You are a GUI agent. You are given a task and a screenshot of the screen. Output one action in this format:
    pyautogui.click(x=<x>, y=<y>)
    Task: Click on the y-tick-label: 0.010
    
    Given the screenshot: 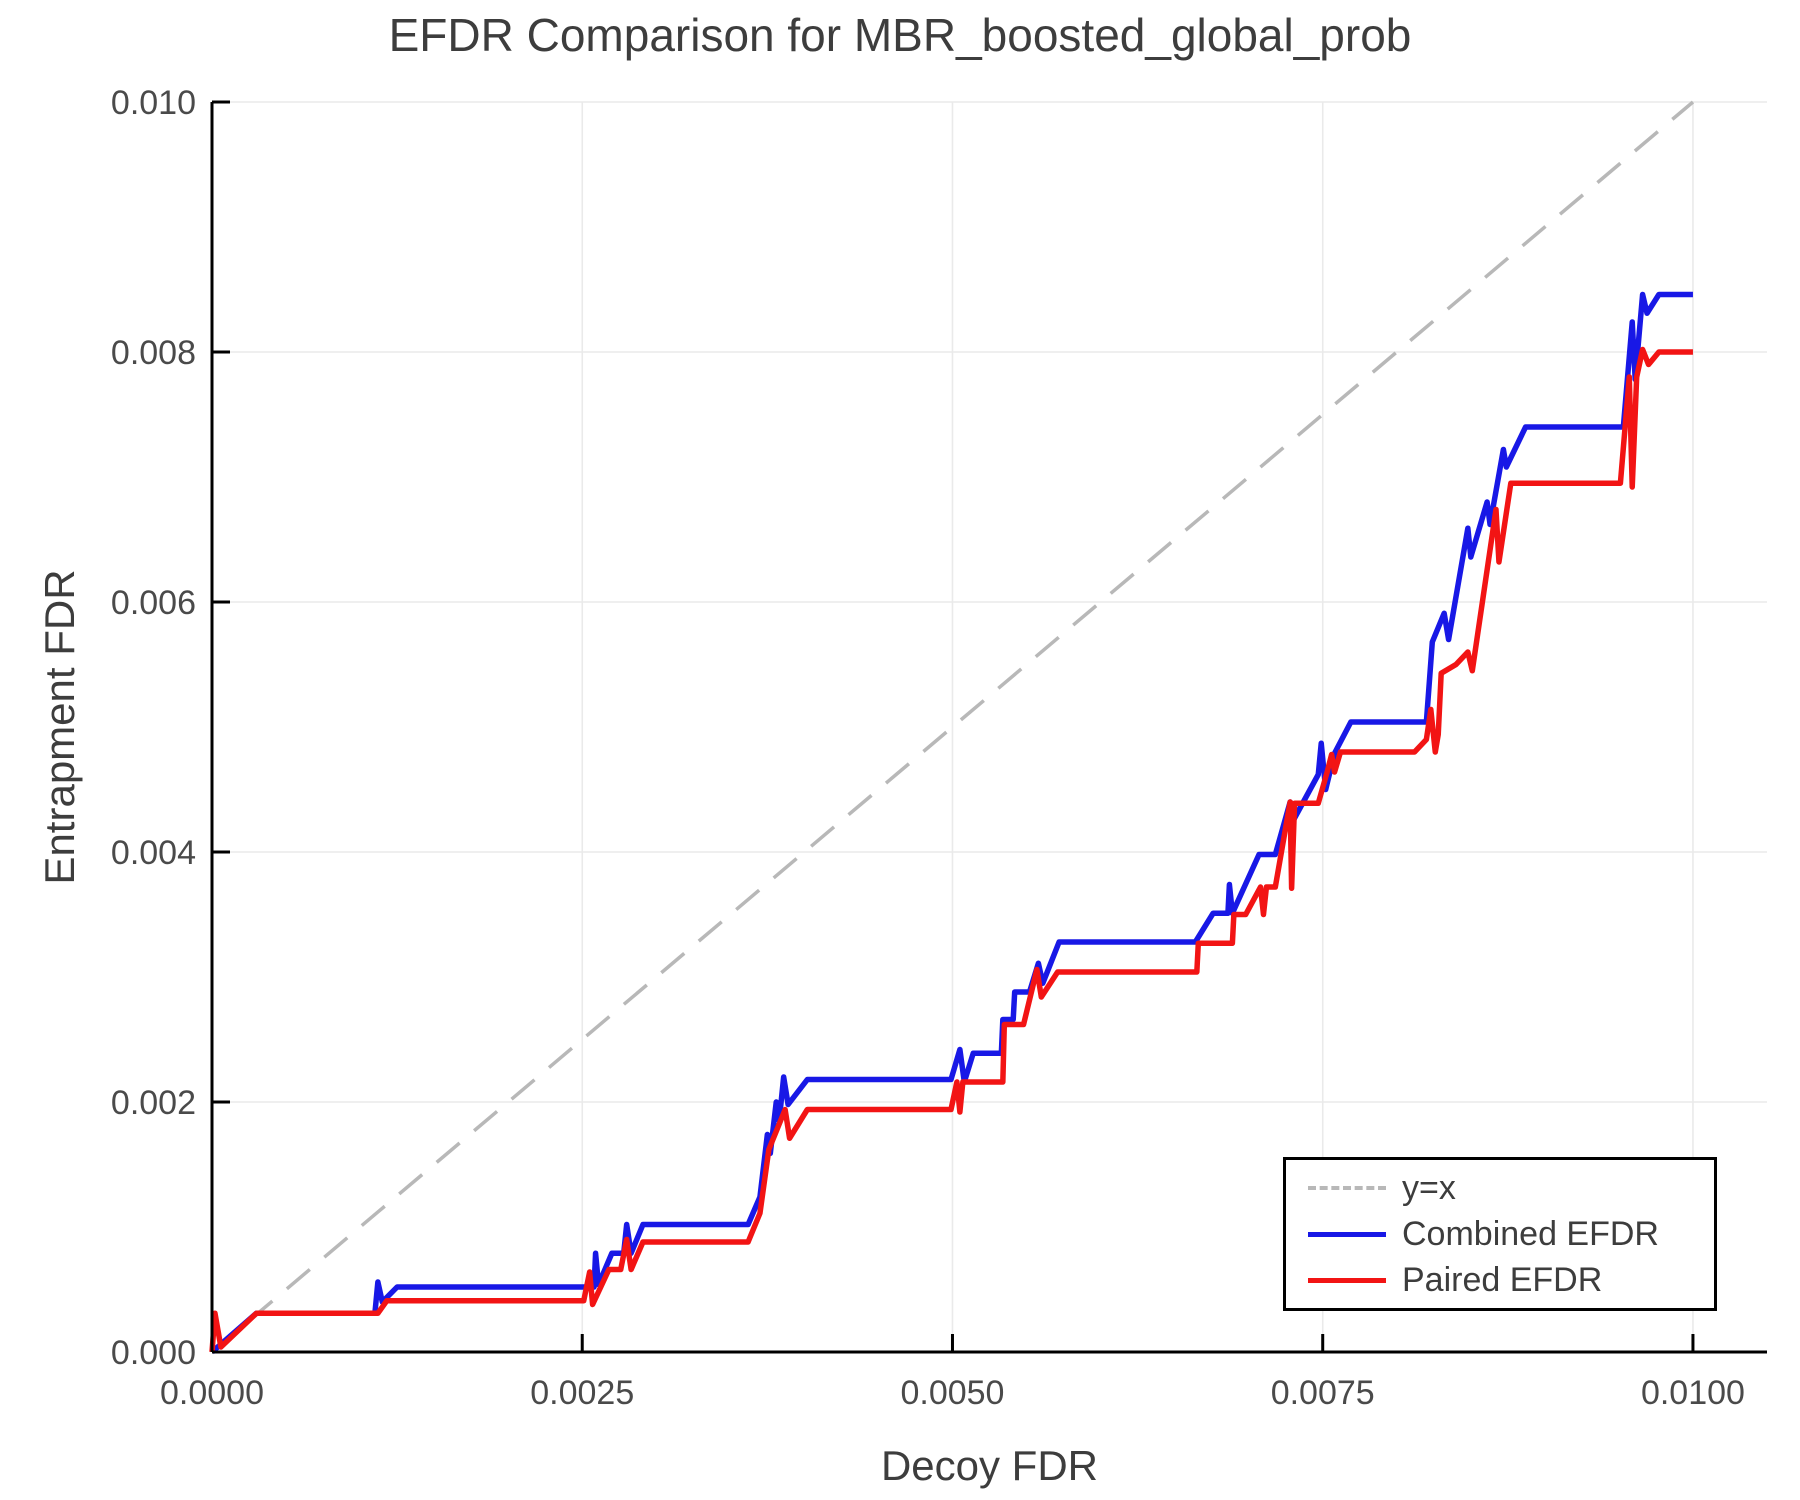 What is the action you would take?
    pyautogui.click(x=153, y=103)
    